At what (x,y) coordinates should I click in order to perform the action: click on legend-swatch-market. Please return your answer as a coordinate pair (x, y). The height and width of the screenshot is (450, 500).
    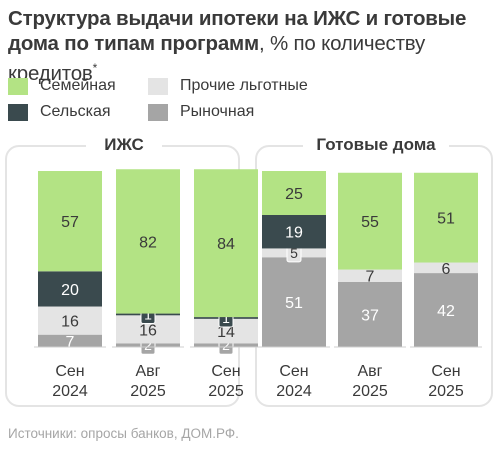
    Looking at the image, I should click on (158, 112).